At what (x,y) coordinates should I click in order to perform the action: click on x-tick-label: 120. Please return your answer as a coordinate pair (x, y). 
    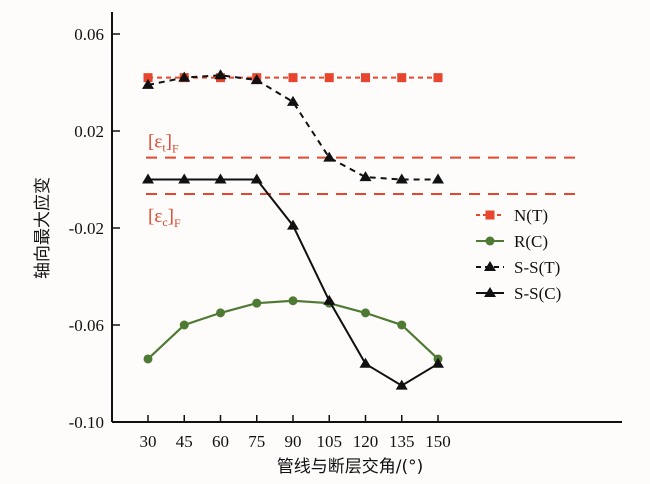
    Looking at the image, I should click on (366, 441).